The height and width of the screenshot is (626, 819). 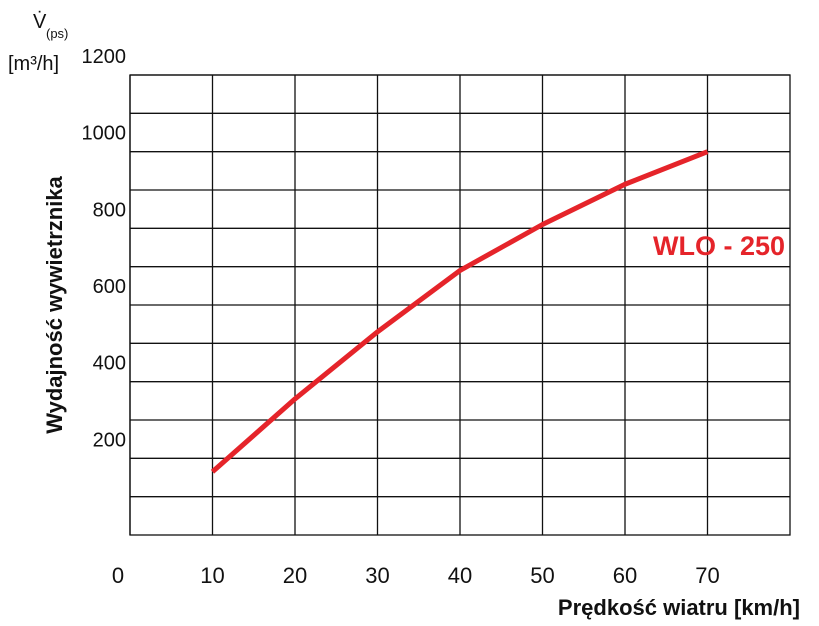 I want to click on y-tick-label: 1000, so click(x=104, y=134).